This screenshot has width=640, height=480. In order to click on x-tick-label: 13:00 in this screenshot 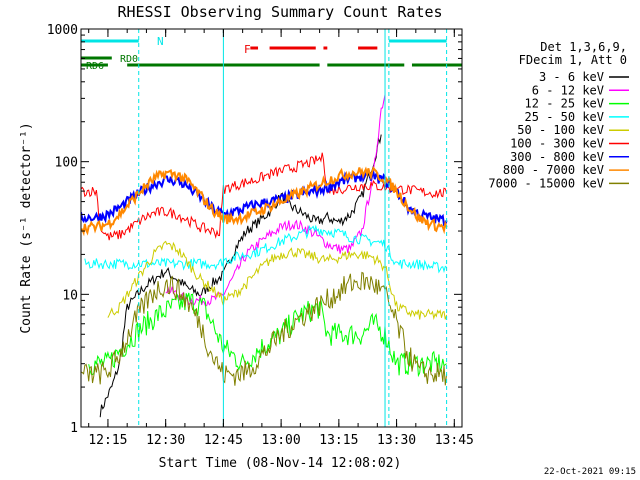, I will do `click(281, 440)`.